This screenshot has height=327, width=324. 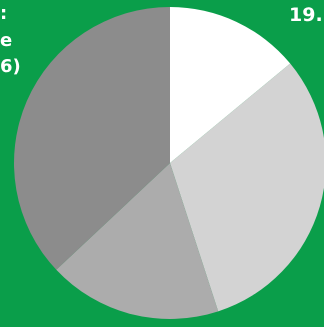 What do you see at coordinates (4, 13) in the screenshot?
I see `side-label-line-1: :` at bounding box center [4, 13].